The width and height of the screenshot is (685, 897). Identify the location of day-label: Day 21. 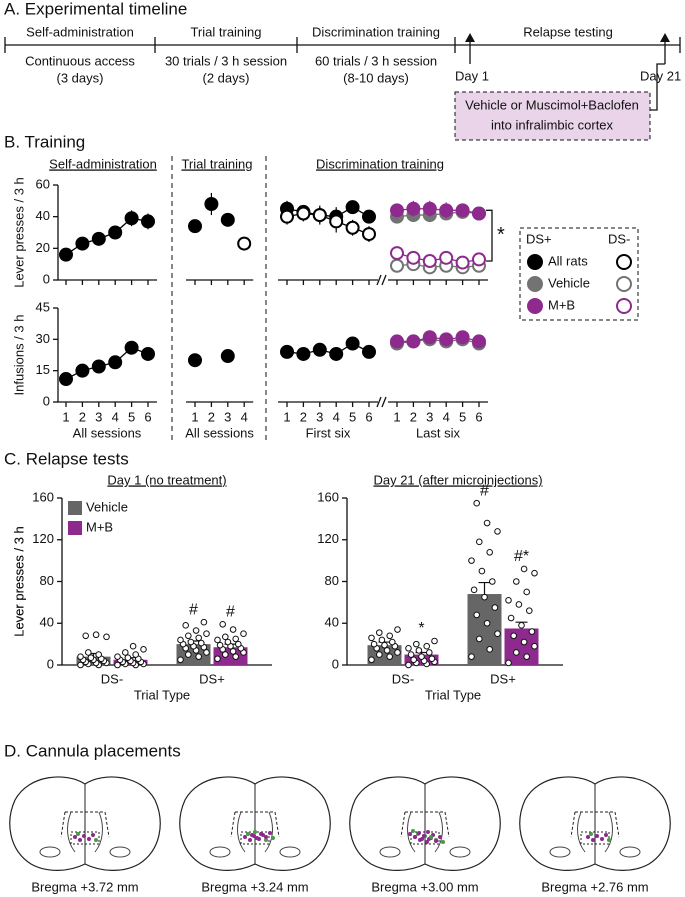
(660, 75).